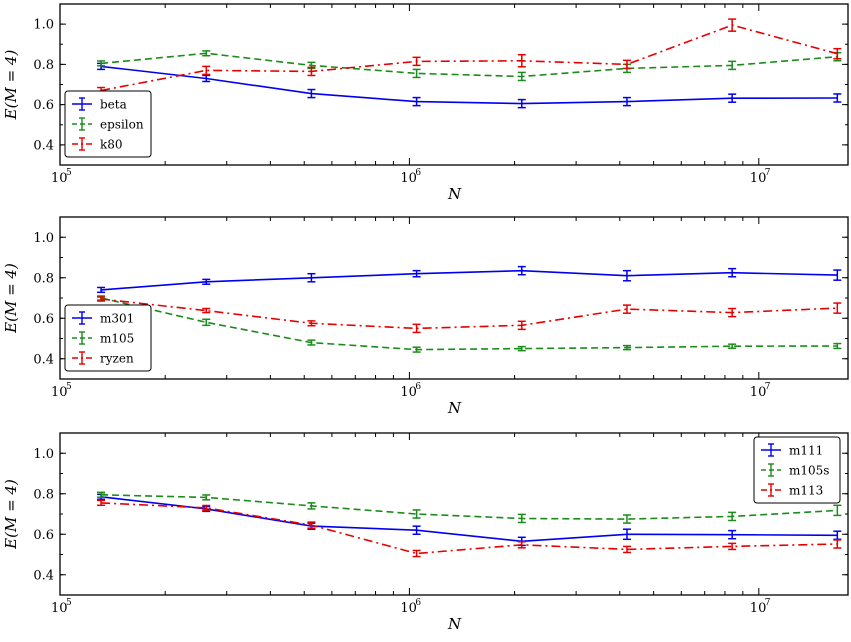  What do you see at coordinates (469, 65) in the screenshot?
I see `series-line-epsilon` at bounding box center [469, 65].